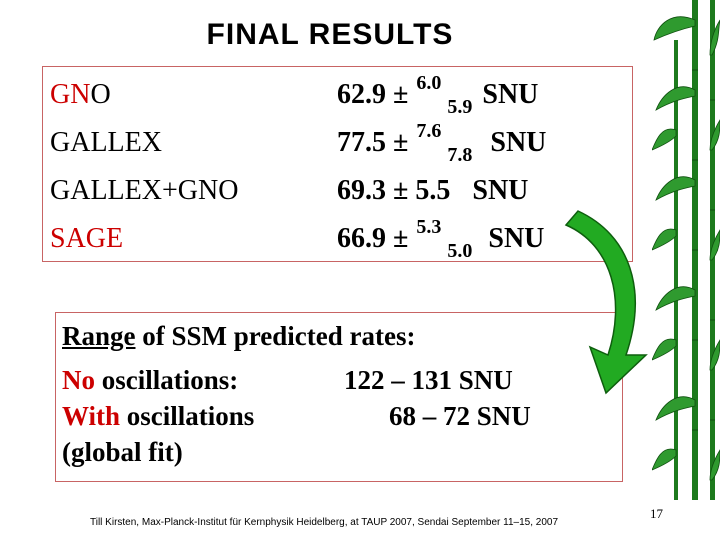  What do you see at coordinates (441, 239) in the screenshot?
I see `result-value: 66.9 ±5.35.0 SNU` at bounding box center [441, 239].